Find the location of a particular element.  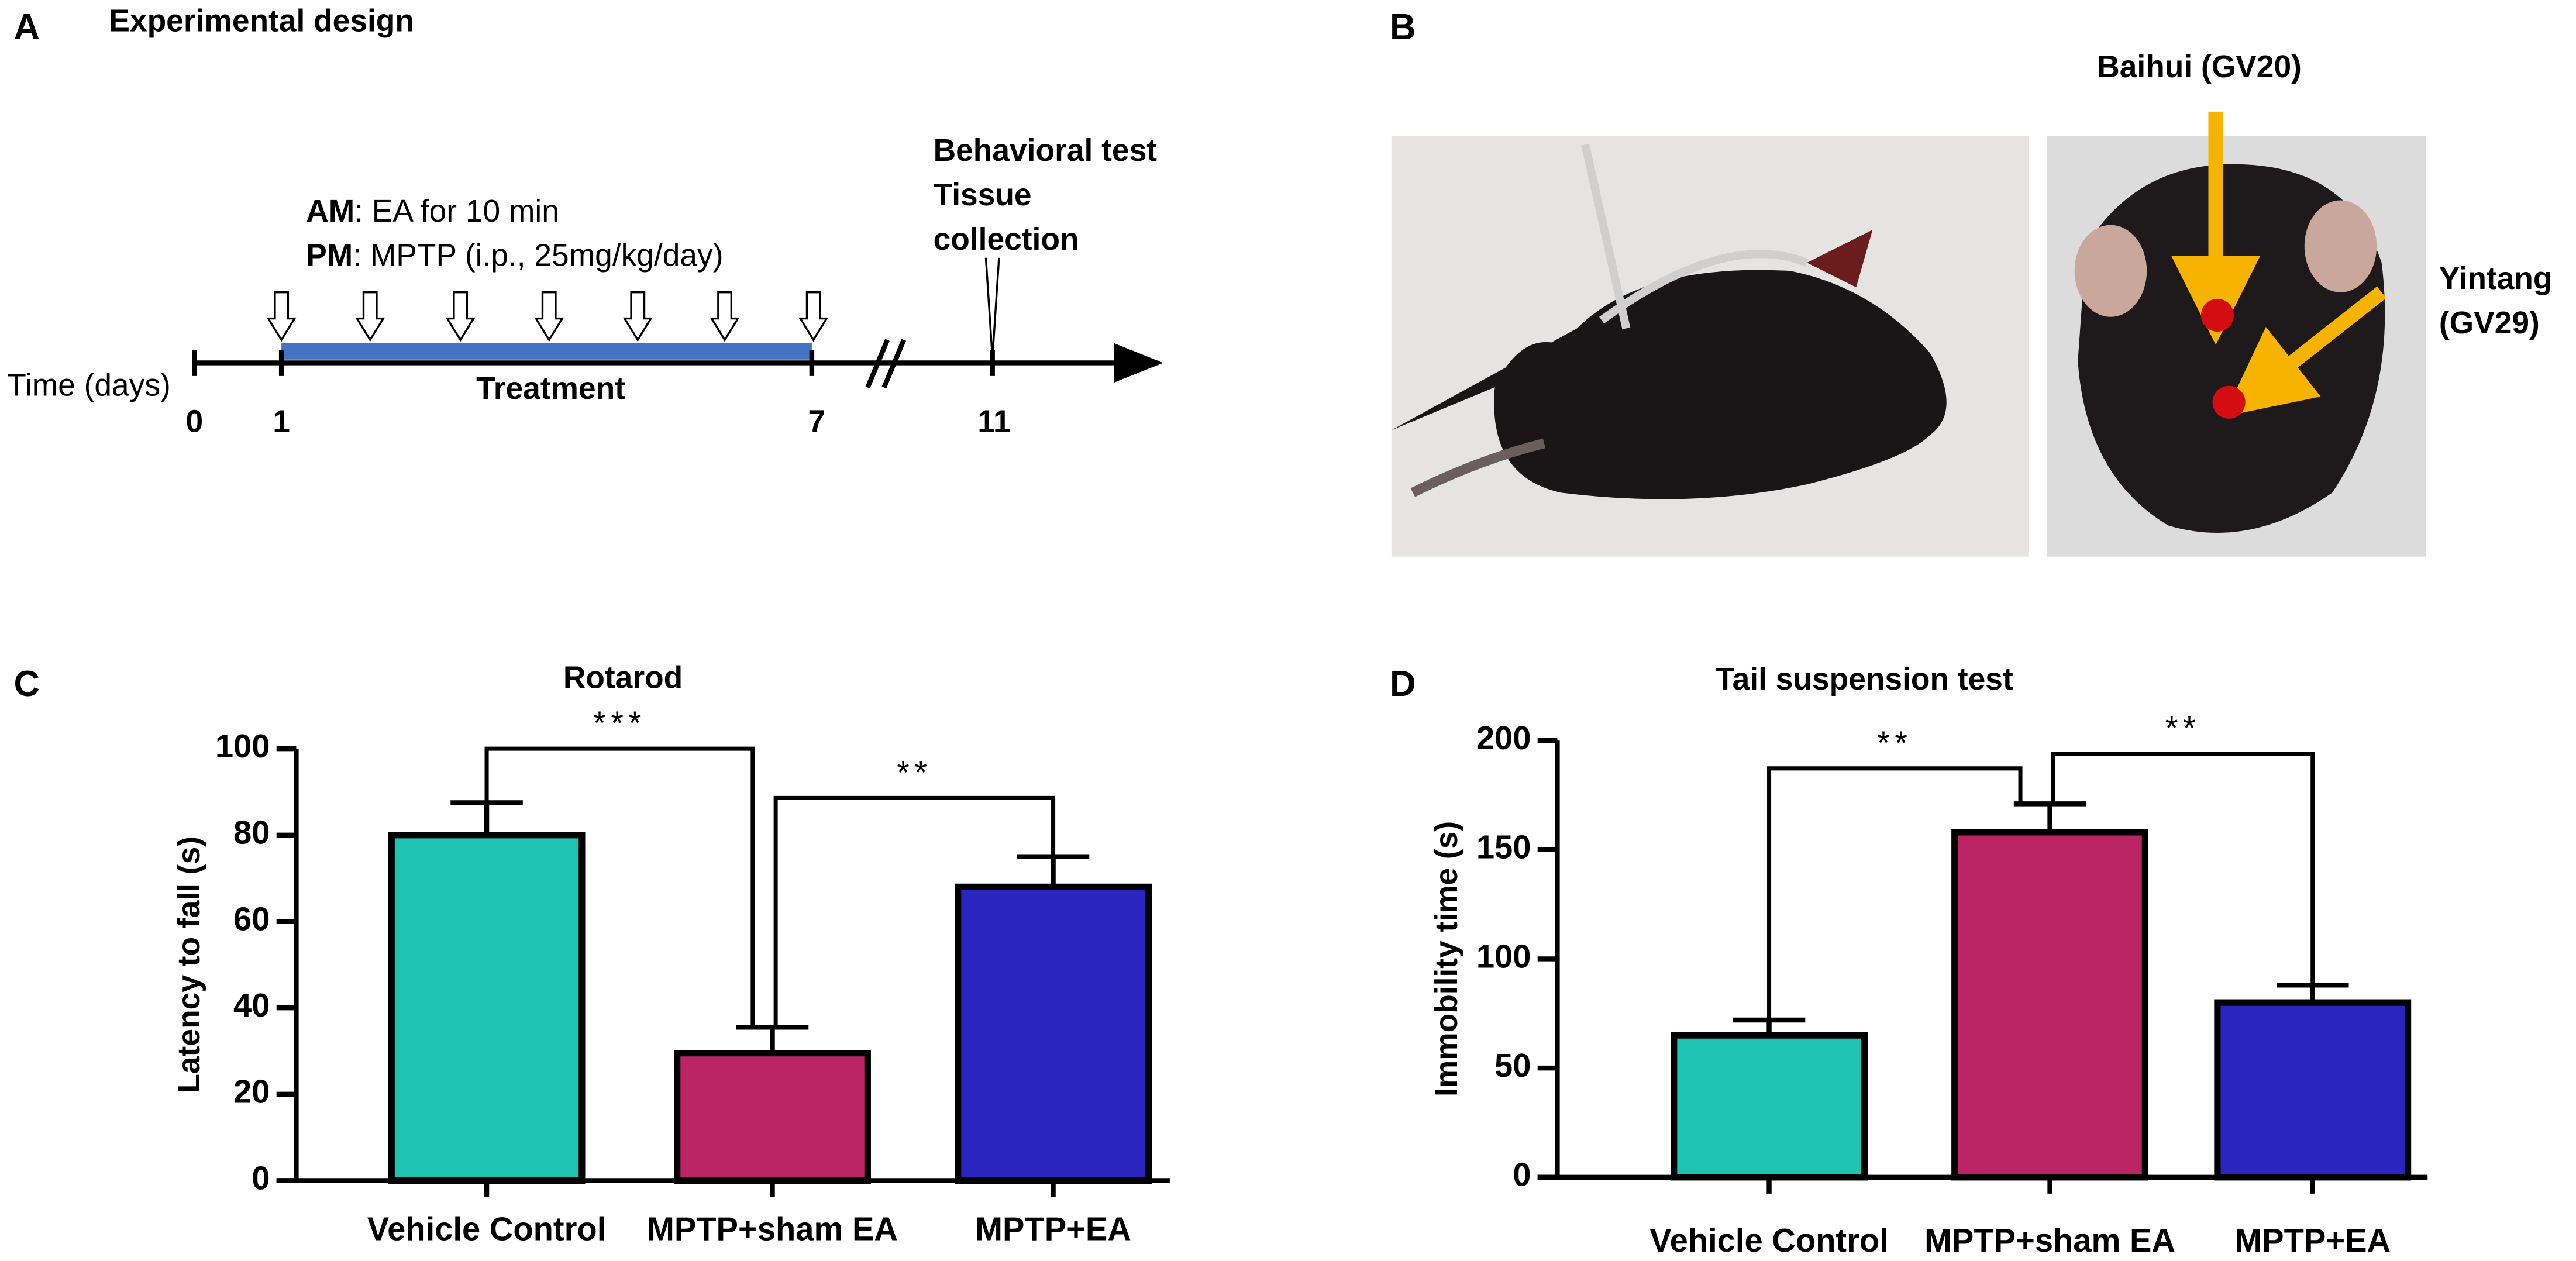

acupoint-label: Baihui (GV20) is located at coordinates (2199, 67).